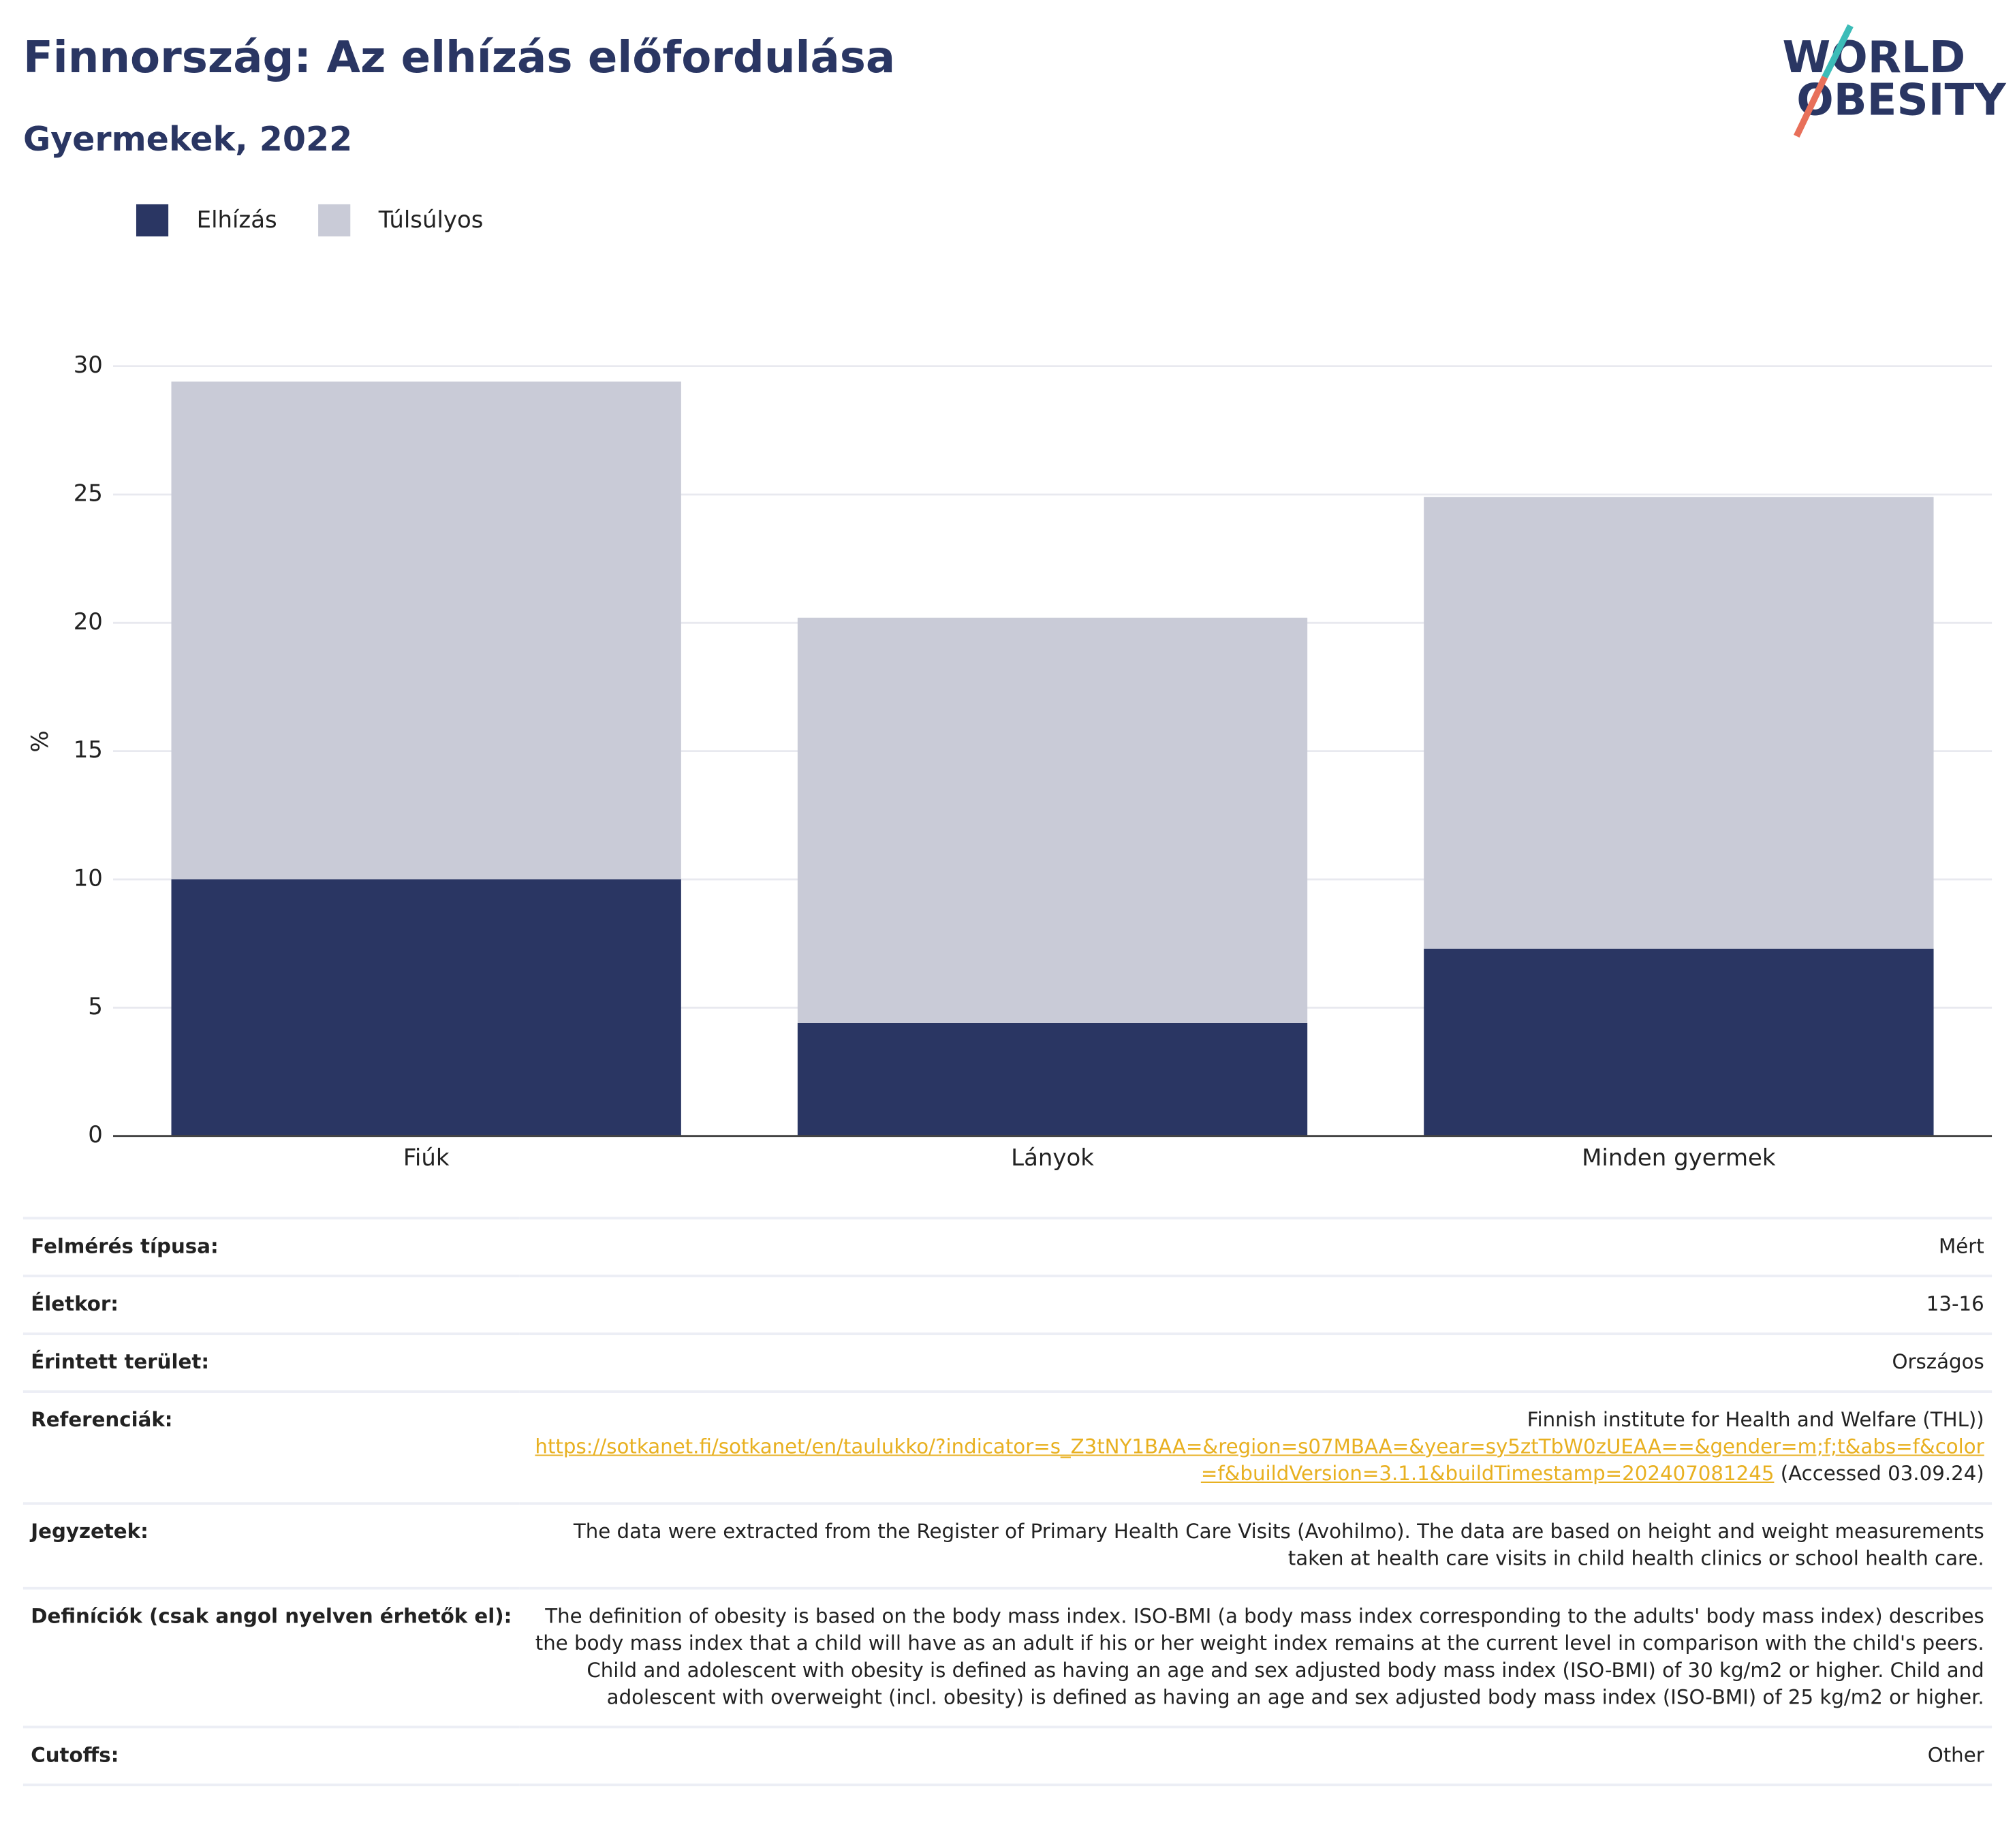 This screenshot has height=1848, width=2015. Describe the element at coordinates (1956, 1755) in the screenshot. I see `row-value-text: Other` at that location.